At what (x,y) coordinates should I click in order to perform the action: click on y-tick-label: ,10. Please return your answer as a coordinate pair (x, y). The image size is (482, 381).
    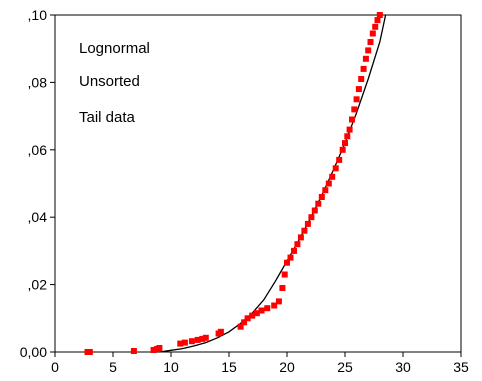
    Looking at the image, I should click on (38, 15).